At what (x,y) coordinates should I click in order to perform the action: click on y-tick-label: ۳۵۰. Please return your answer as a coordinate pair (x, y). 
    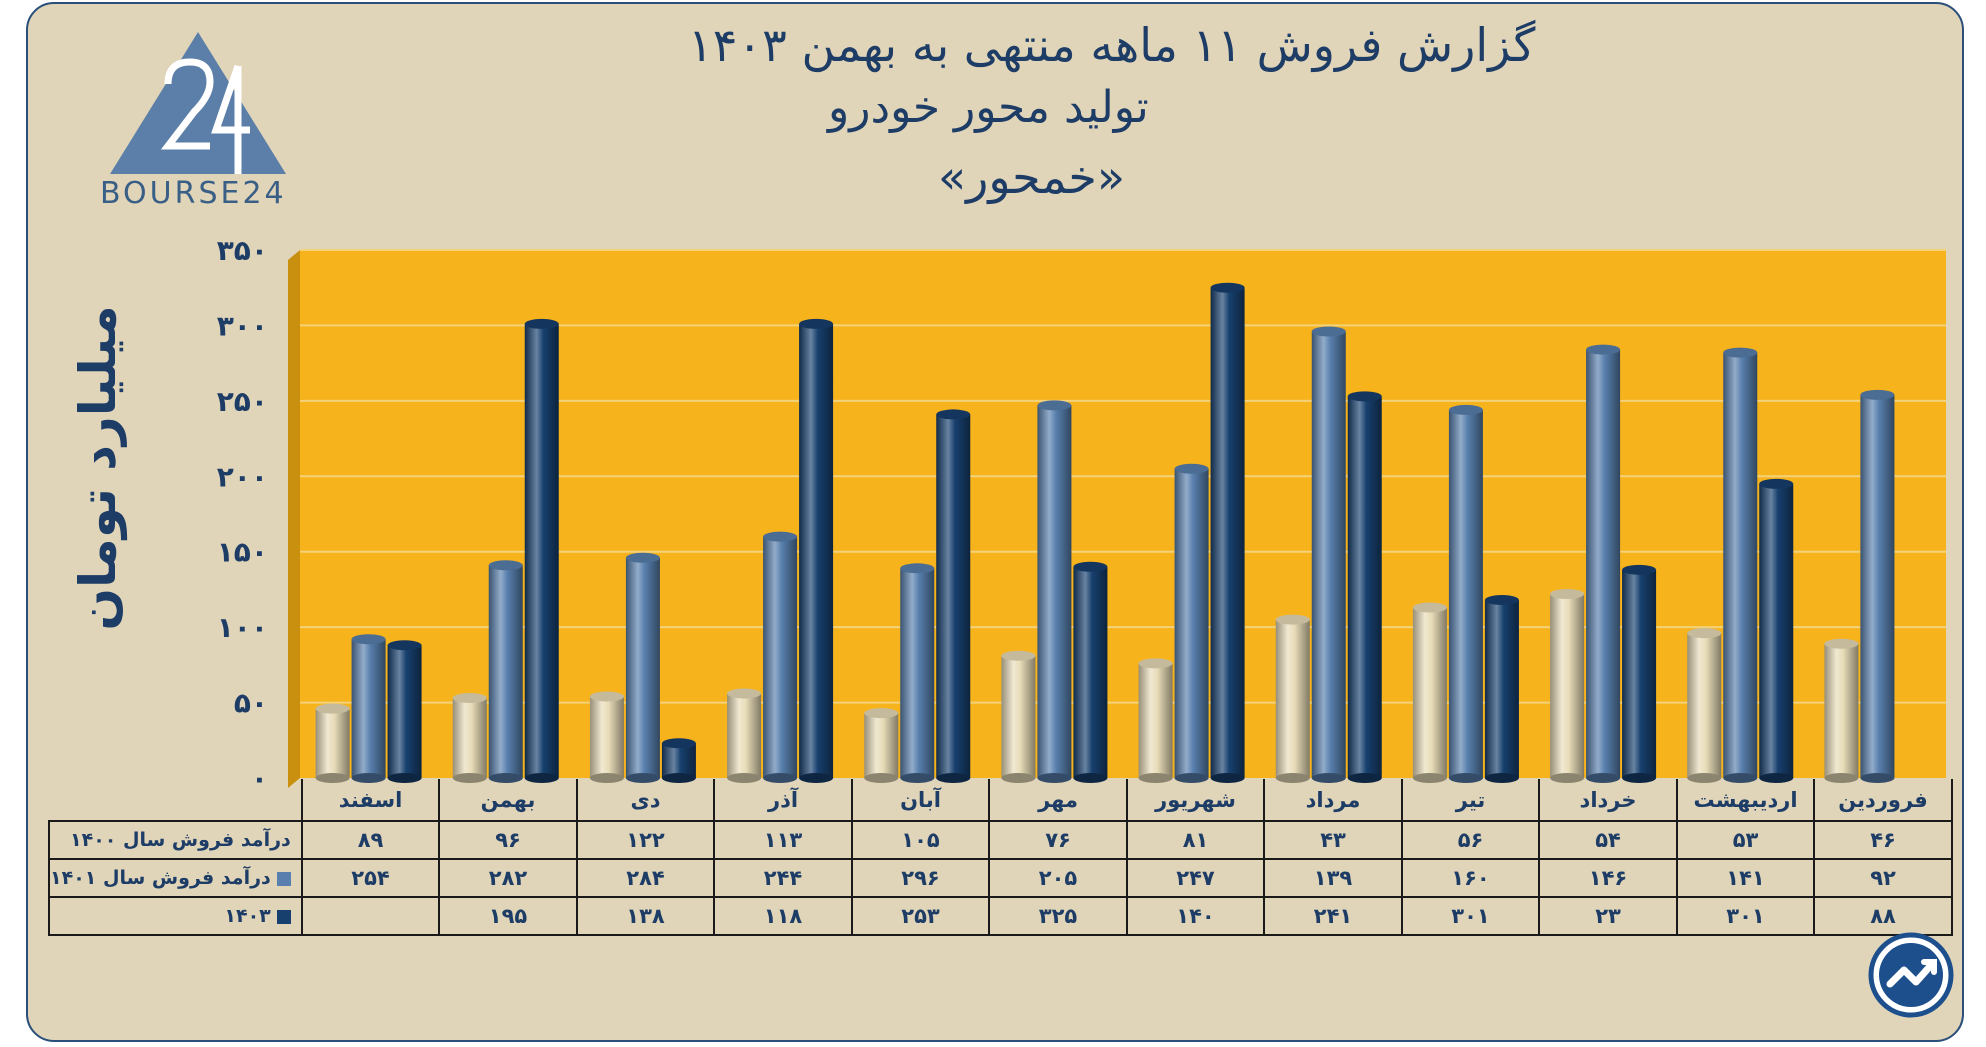
    Looking at the image, I should click on (242, 250).